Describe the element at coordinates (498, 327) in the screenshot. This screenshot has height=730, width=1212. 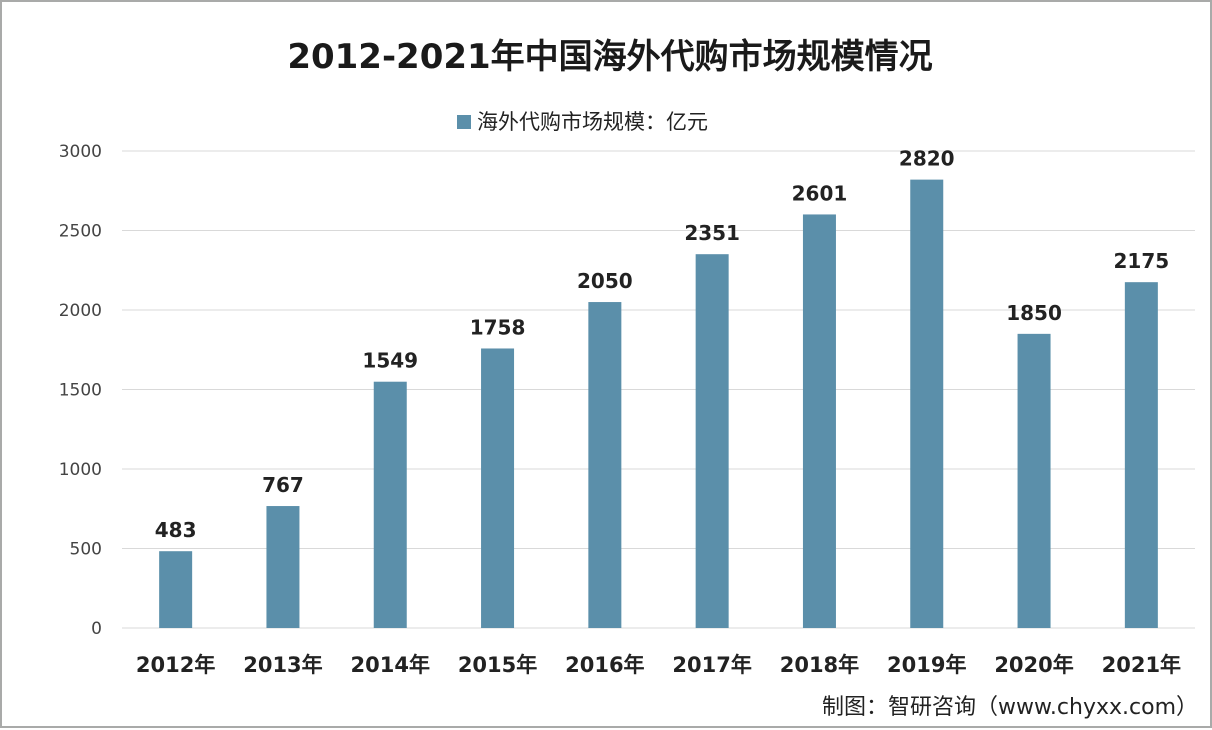
I see `data-label: 1758` at that location.